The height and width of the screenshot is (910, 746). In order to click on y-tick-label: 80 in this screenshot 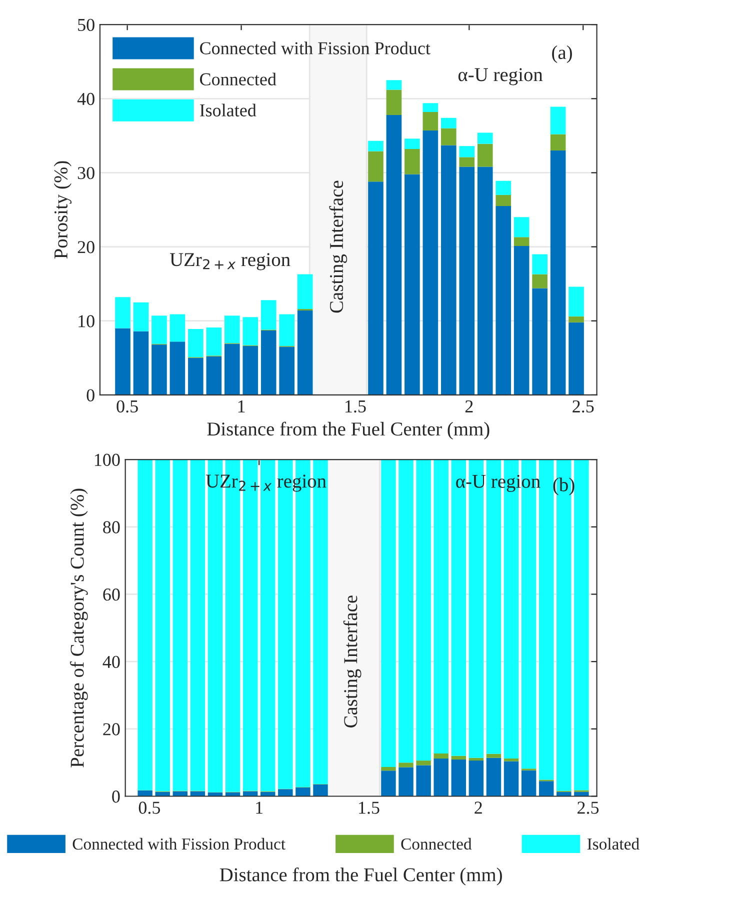, I will do `click(111, 527)`.